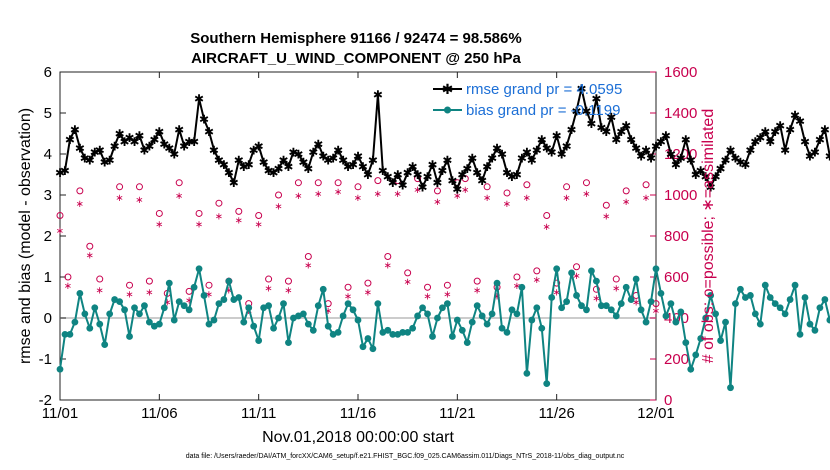 This screenshot has width=830, height=470. What do you see at coordinates (680, 72) in the screenshot?
I see `y2-tick-label: 1600` at bounding box center [680, 72].